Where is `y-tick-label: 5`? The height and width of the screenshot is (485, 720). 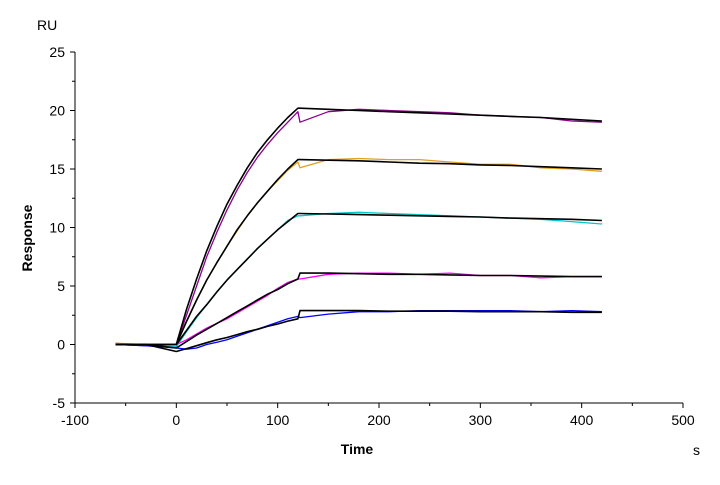 y-tick-label: 5 is located at coordinates (61, 286).